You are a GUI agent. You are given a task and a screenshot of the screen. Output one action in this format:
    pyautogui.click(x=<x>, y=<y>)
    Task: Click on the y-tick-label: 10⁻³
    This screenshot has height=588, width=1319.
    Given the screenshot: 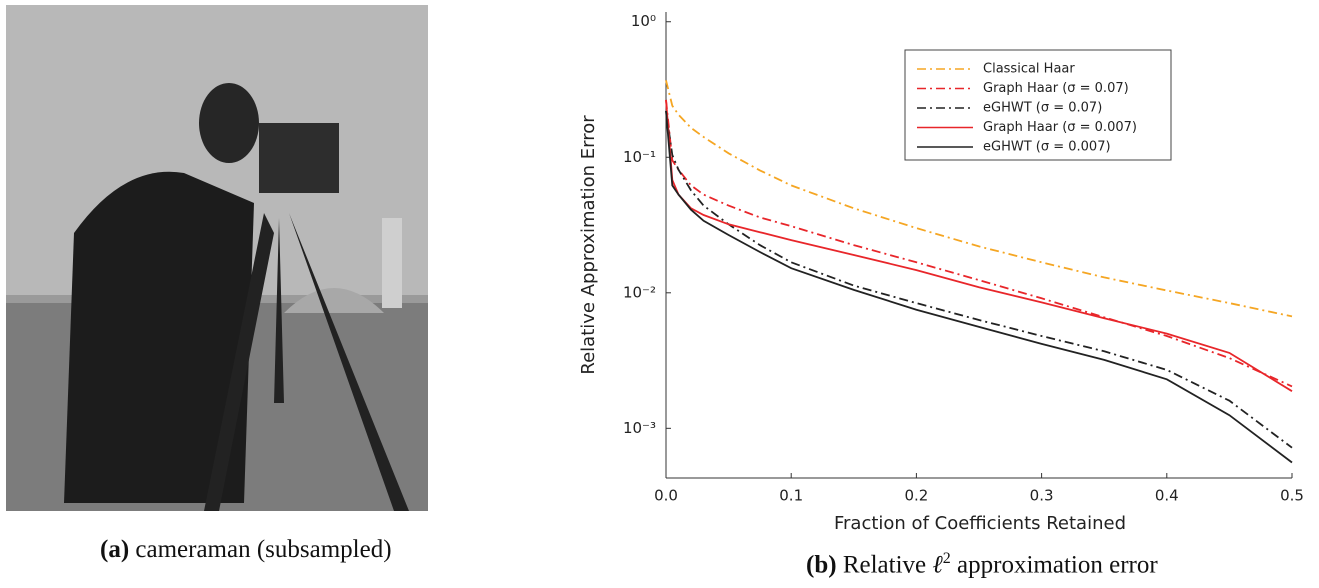 What is the action you would take?
    pyautogui.click(x=639, y=428)
    